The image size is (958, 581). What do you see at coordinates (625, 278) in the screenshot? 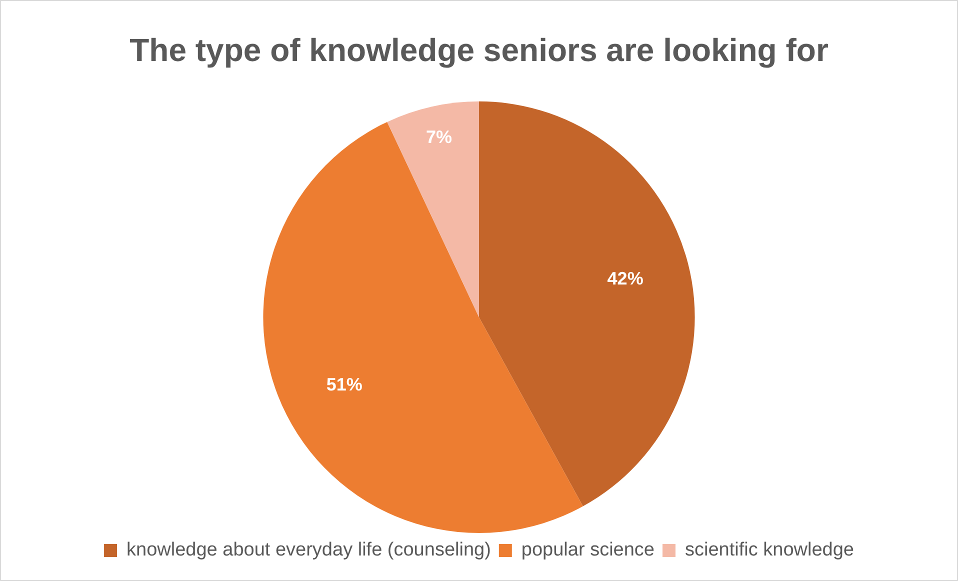
I see `data-label: 42%` at bounding box center [625, 278].